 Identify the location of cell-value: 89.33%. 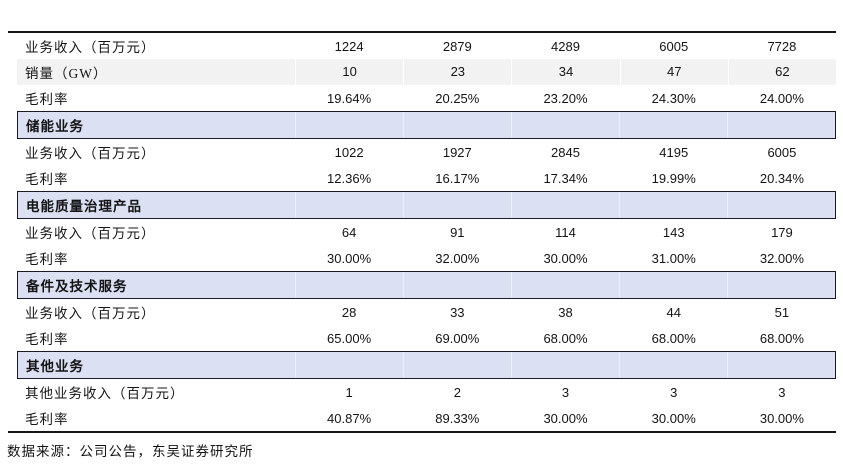
(457, 418).